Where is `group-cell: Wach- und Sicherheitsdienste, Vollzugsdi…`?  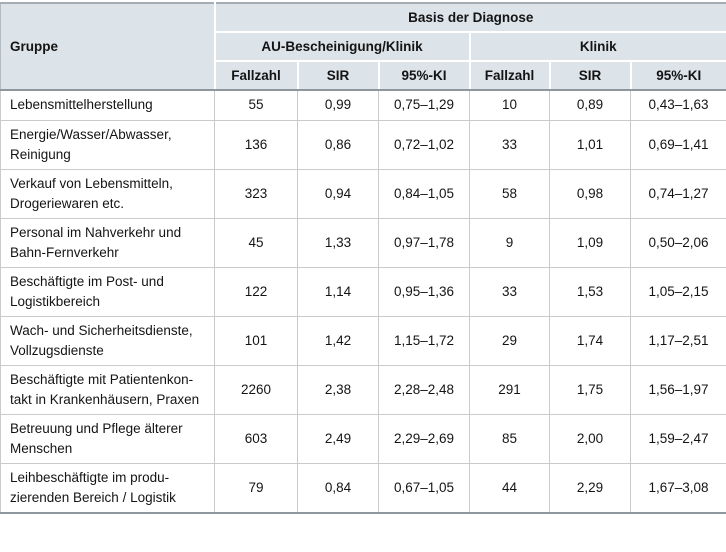
group-cell: Wach- und Sicherheitsdienste, Vollzugsdi… is located at coordinates (108, 340).